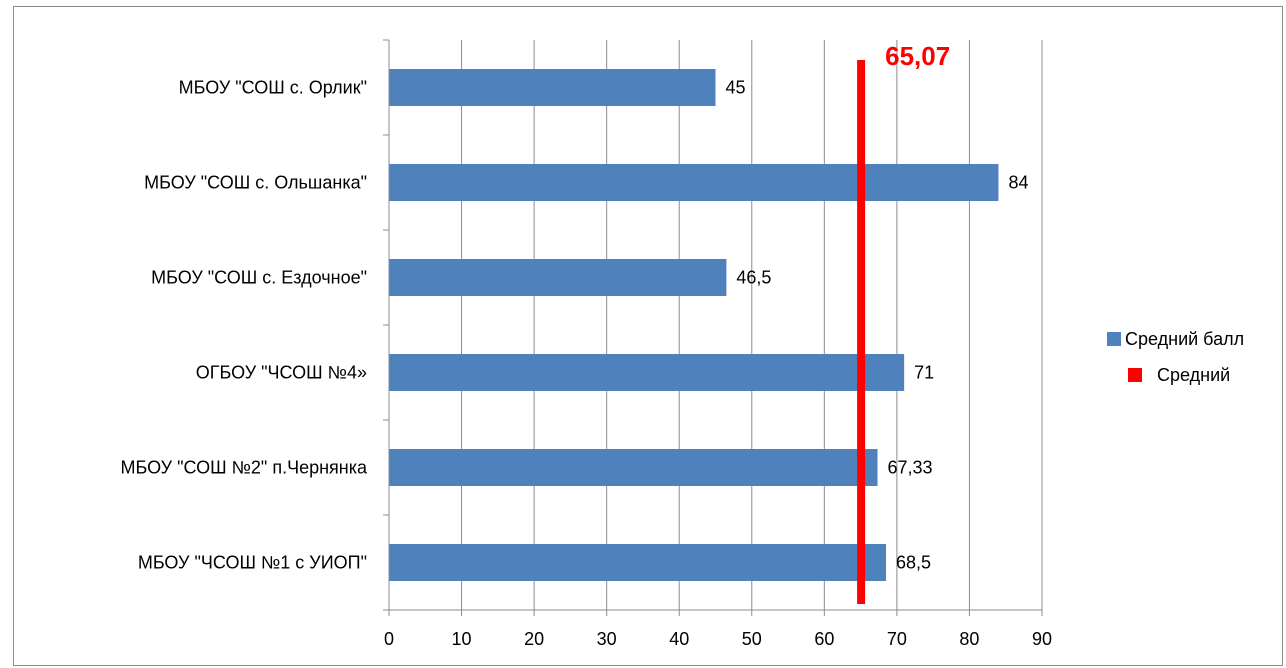  I want to click on value-label: 67,33, so click(910, 468).